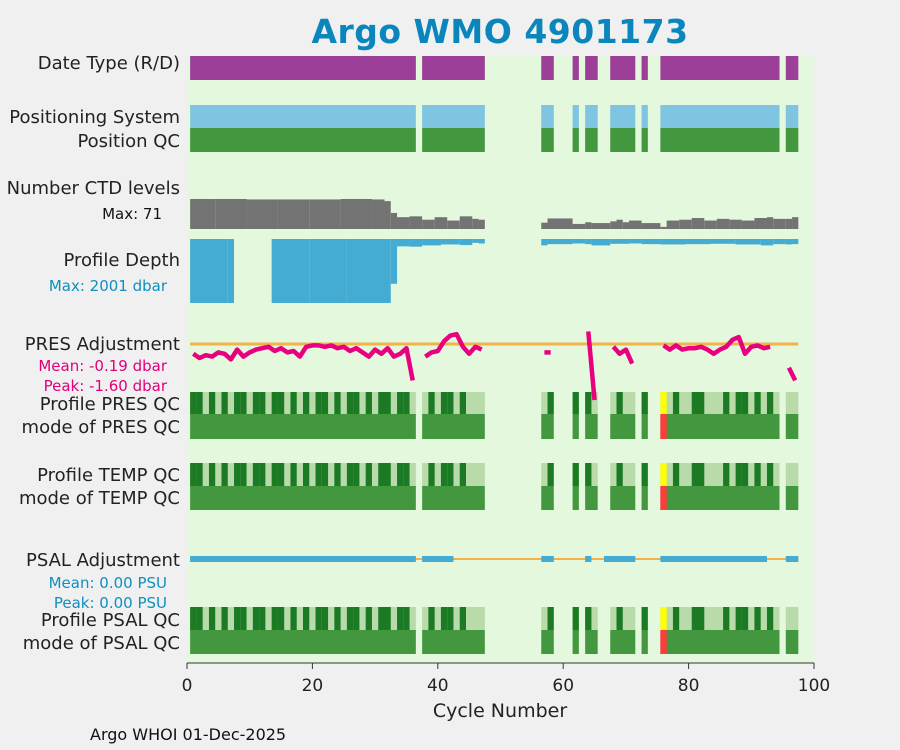  What do you see at coordinates (110, 620) in the screenshot?
I see `label-profile-psal-qc: Profile PSAL QC` at bounding box center [110, 620].